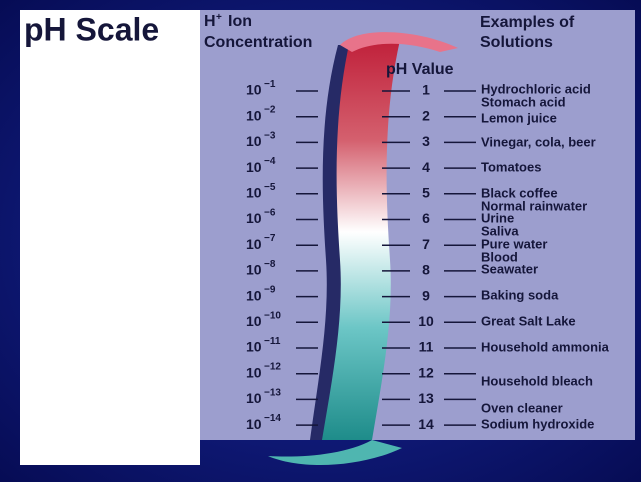 This screenshot has width=641, height=487. Describe the element at coordinates (536, 88) in the screenshot. I see `example: Hydrochloric acid` at that location.